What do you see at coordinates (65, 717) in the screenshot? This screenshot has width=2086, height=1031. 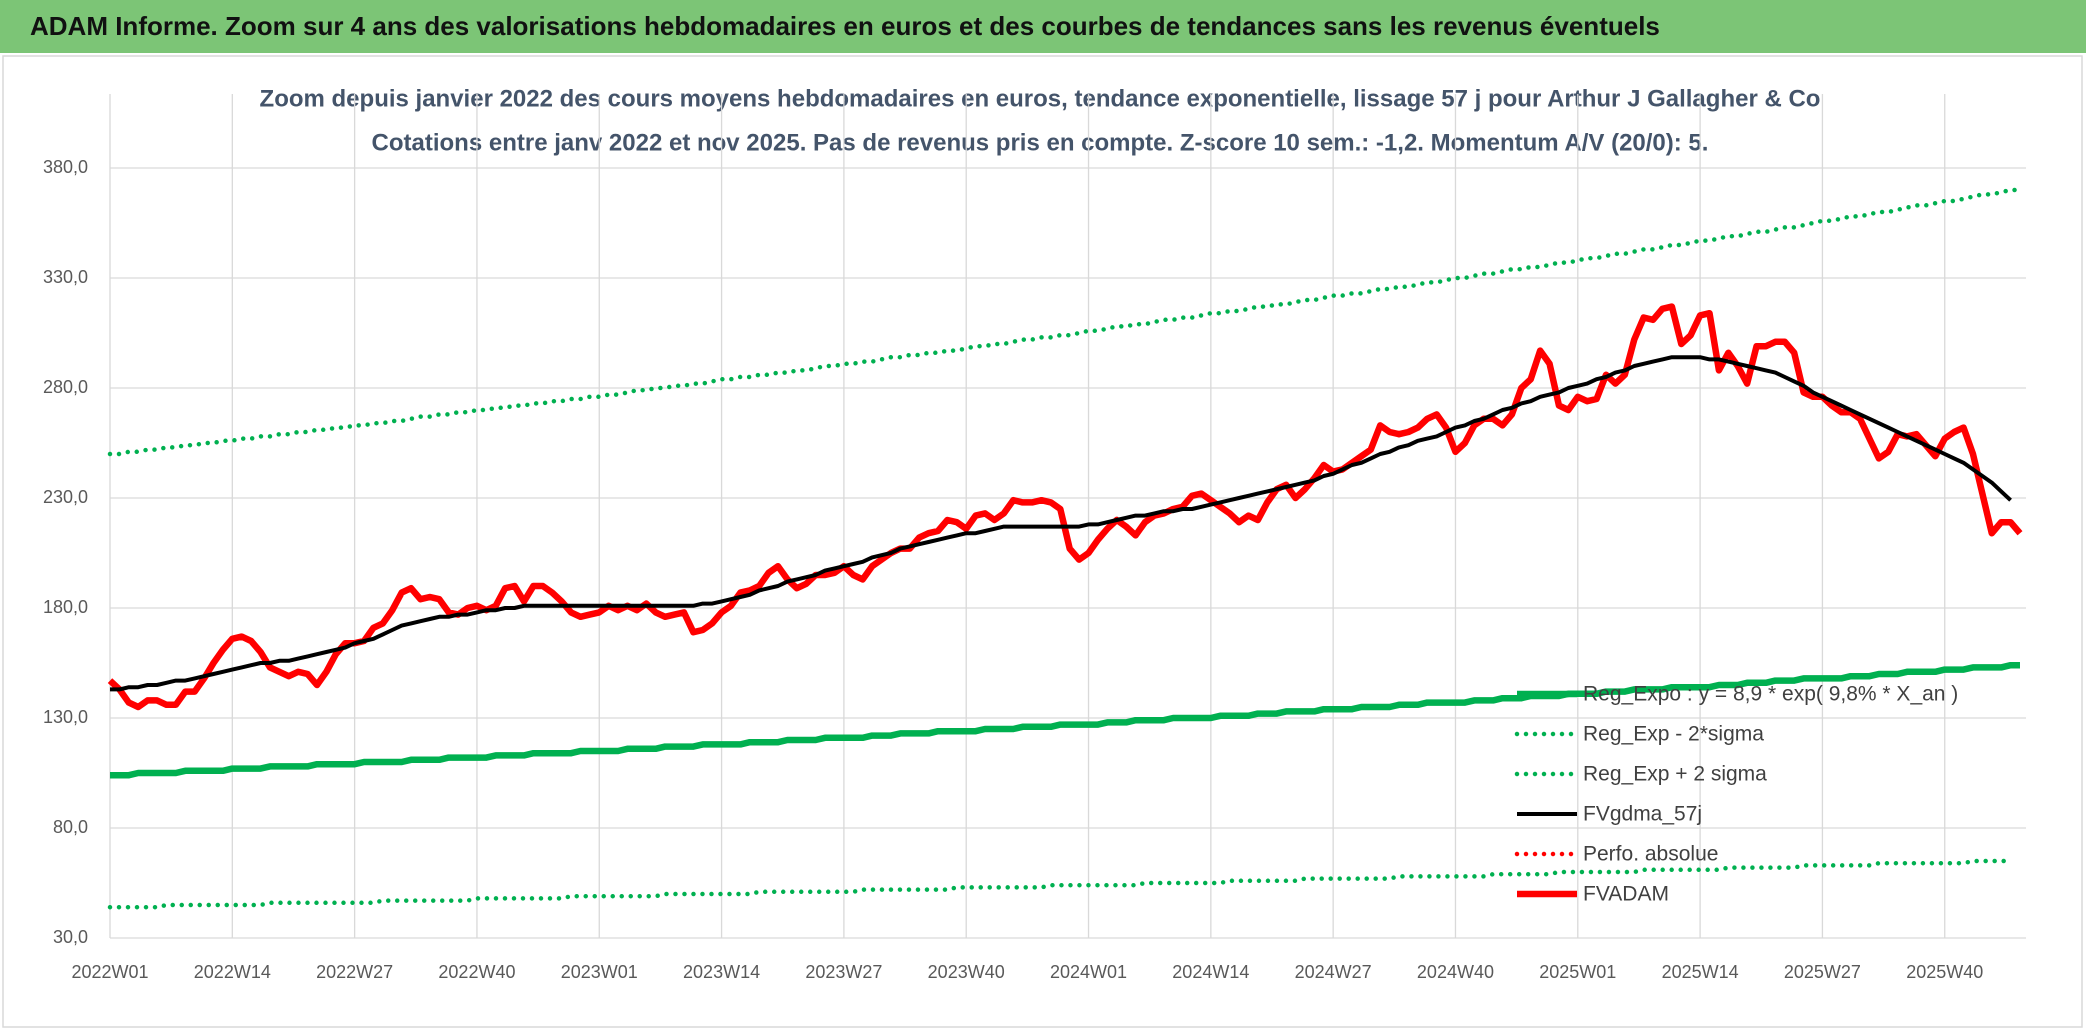 I see `y-tick-label: 130,0` at bounding box center [65, 717].